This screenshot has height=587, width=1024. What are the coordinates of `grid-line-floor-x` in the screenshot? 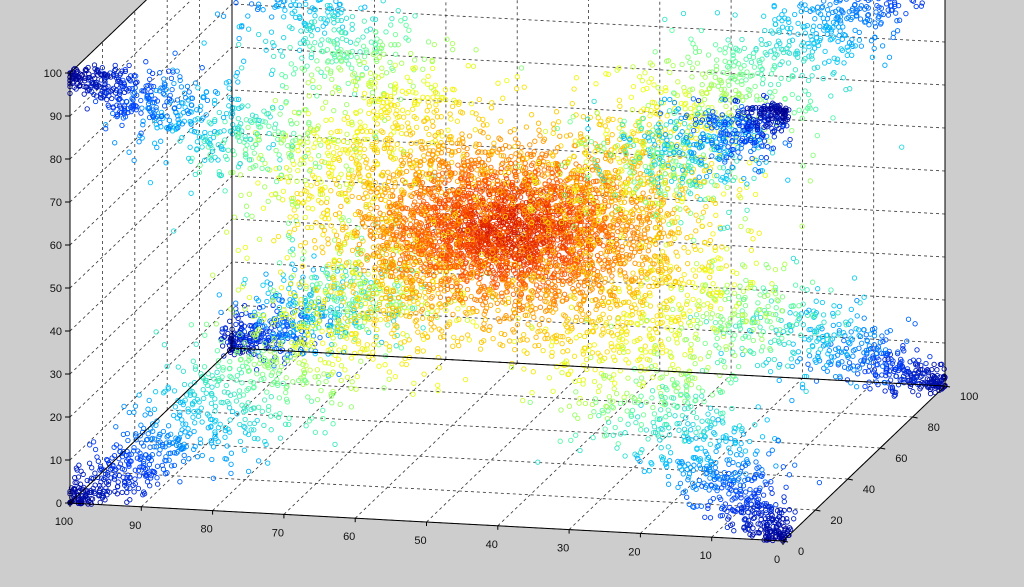 It's located at (721, 456).